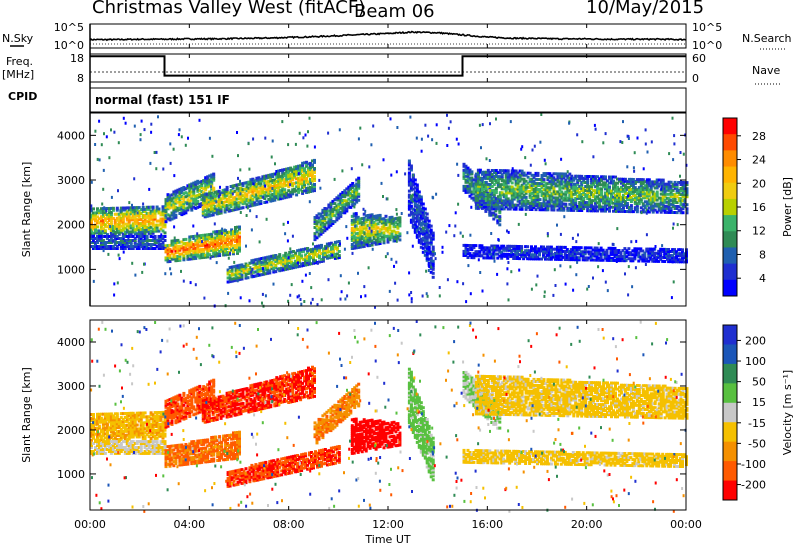  What do you see at coordinates (699, 58) in the screenshot?
I see `freq-tick-right-top: 60` at bounding box center [699, 58].